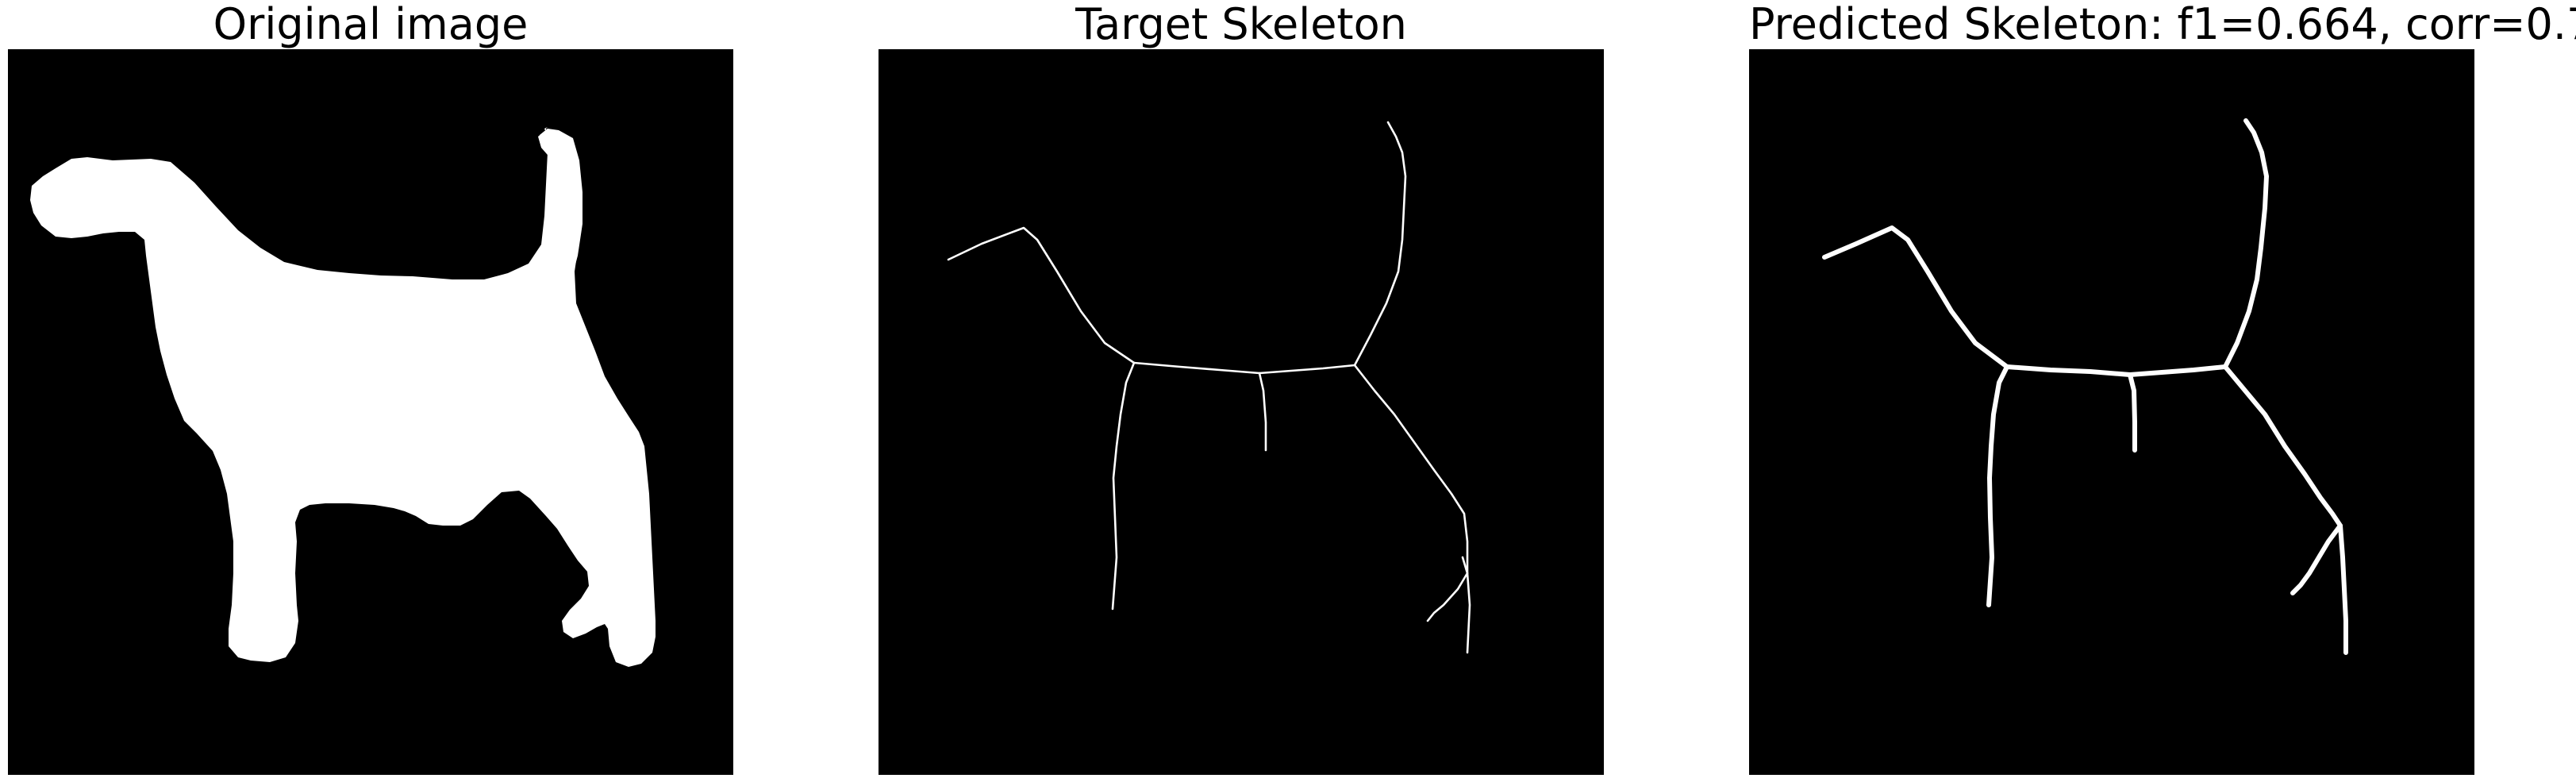 The image size is (2576, 782). What do you see at coordinates (371, 24) in the screenshot?
I see `original-image-title: Original image` at bounding box center [371, 24].